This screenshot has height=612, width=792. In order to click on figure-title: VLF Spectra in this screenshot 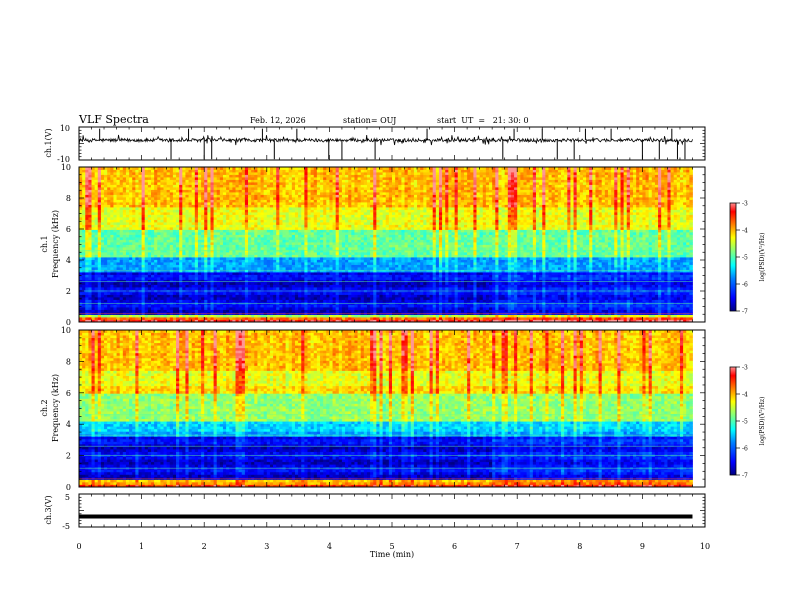, I will do `click(113, 119)`.